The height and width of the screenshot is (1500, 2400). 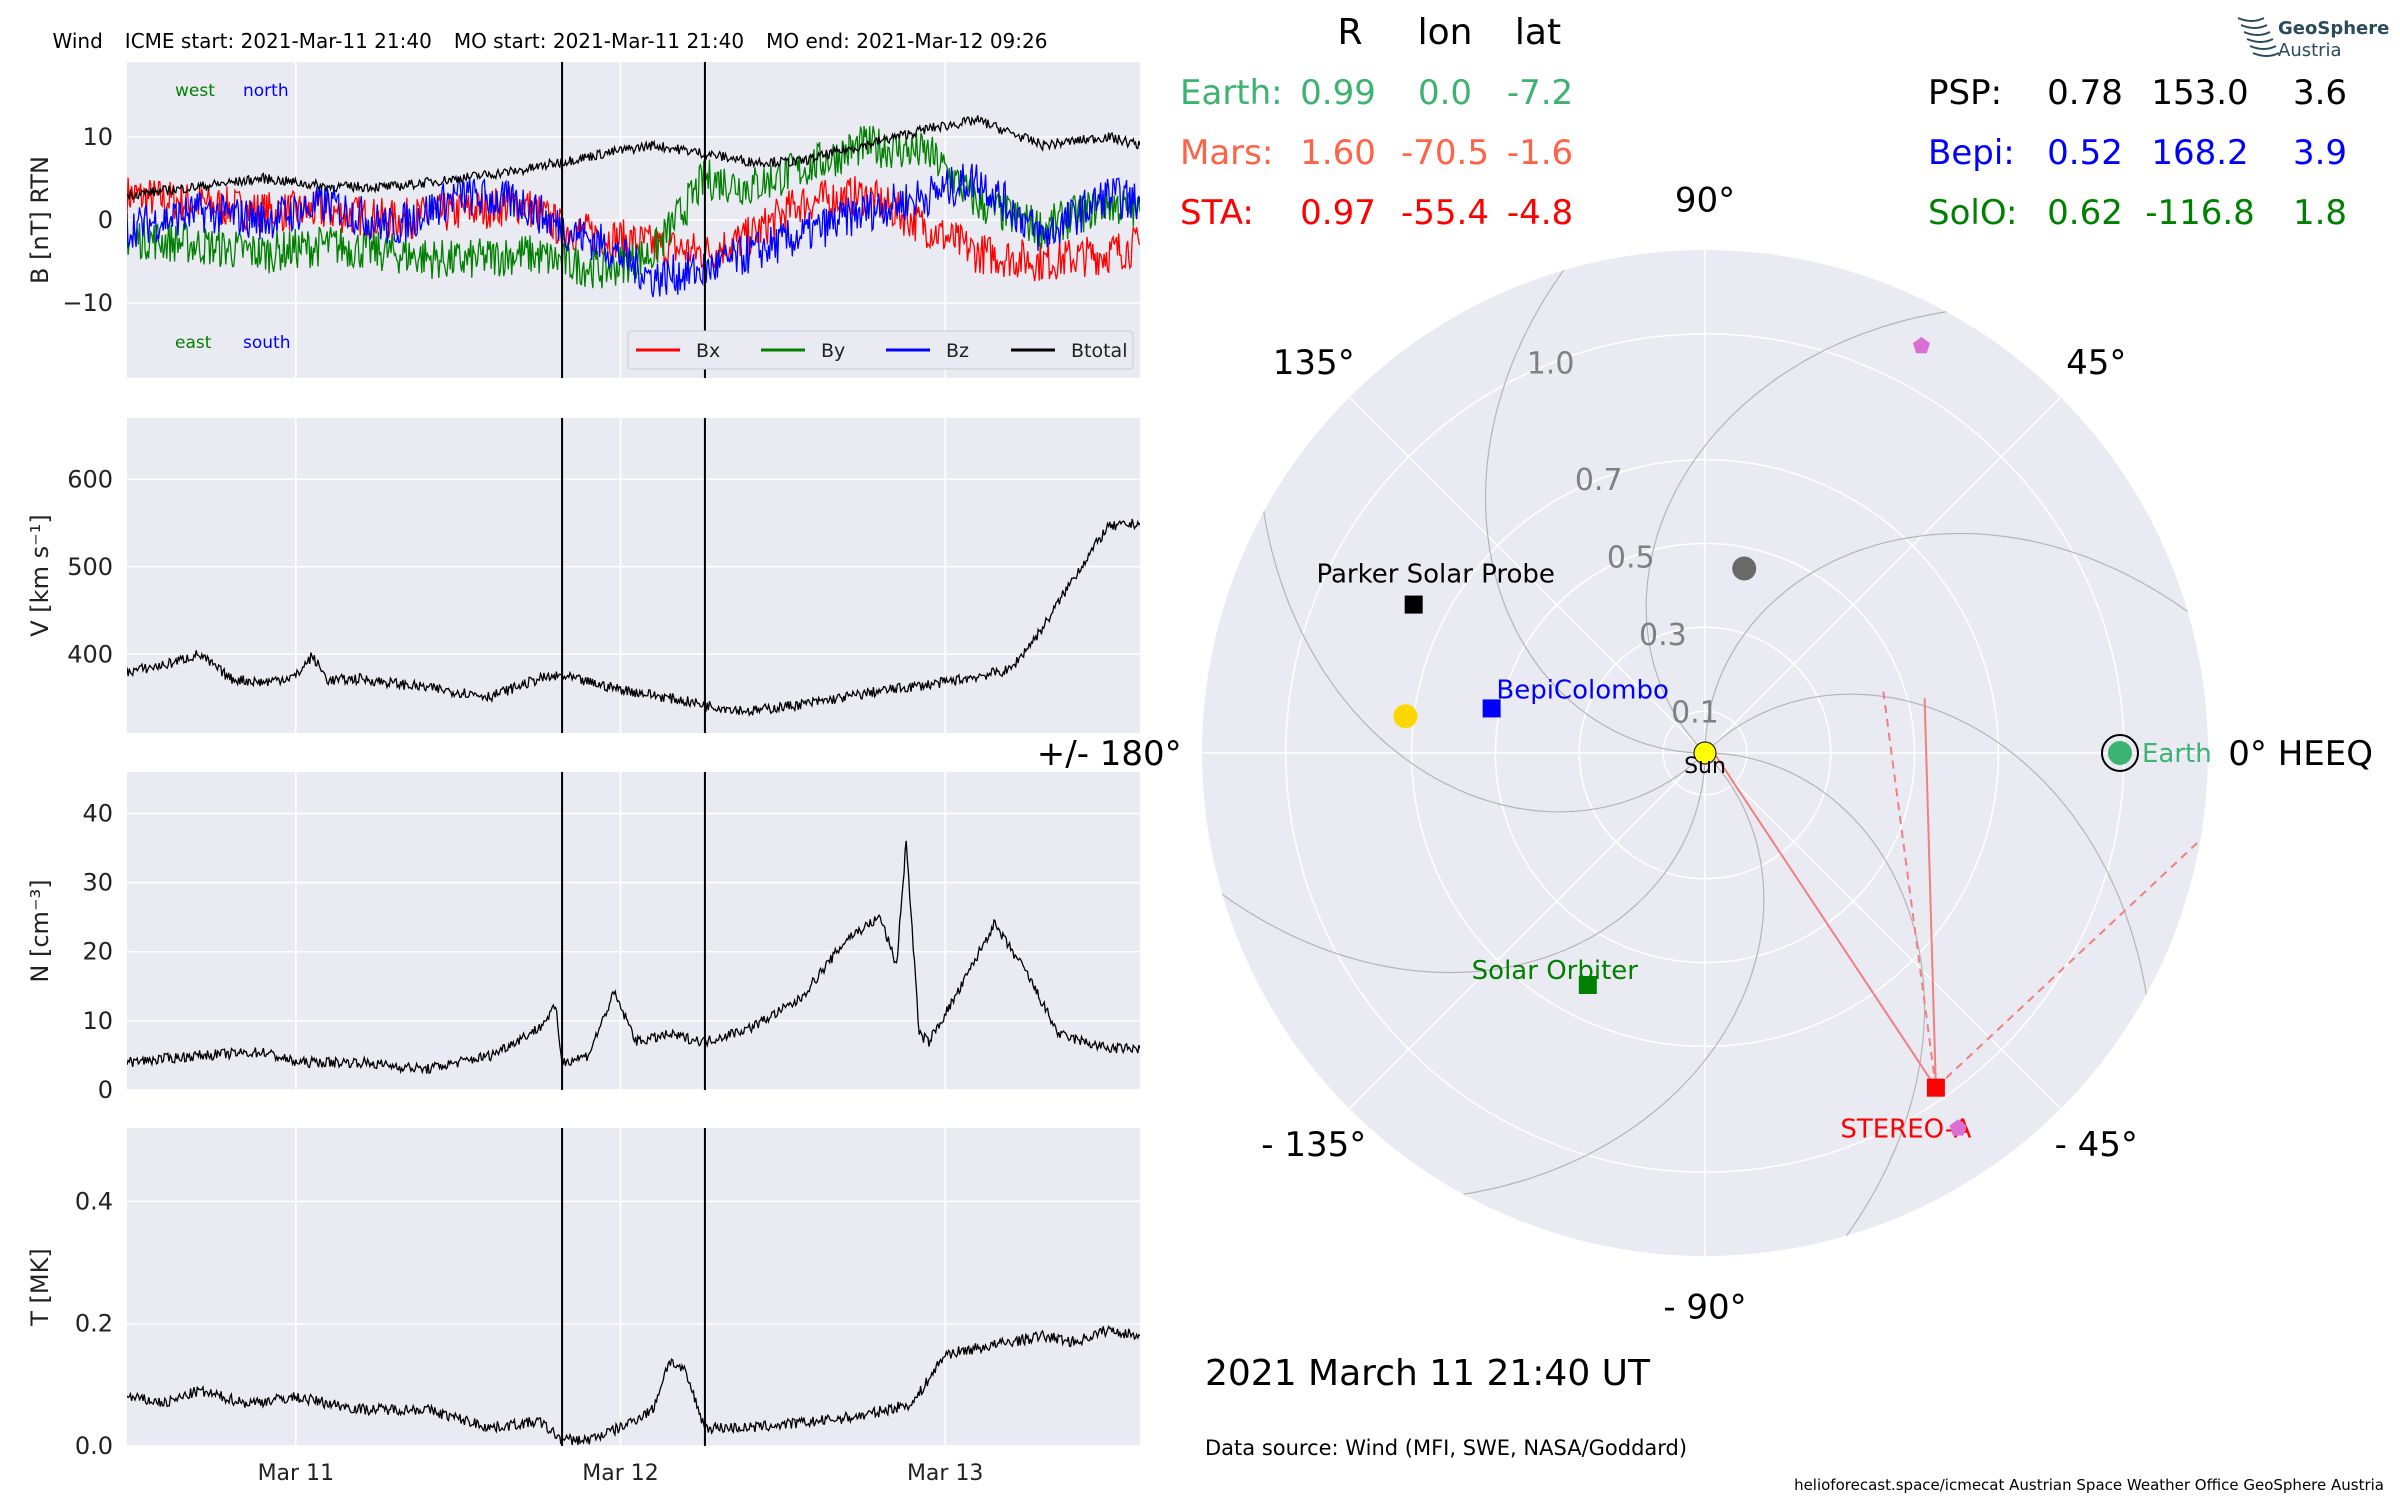 What do you see at coordinates (1538, 32) in the screenshot?
I see `column-header-lat: lat` at bounding box center [1538, 32].